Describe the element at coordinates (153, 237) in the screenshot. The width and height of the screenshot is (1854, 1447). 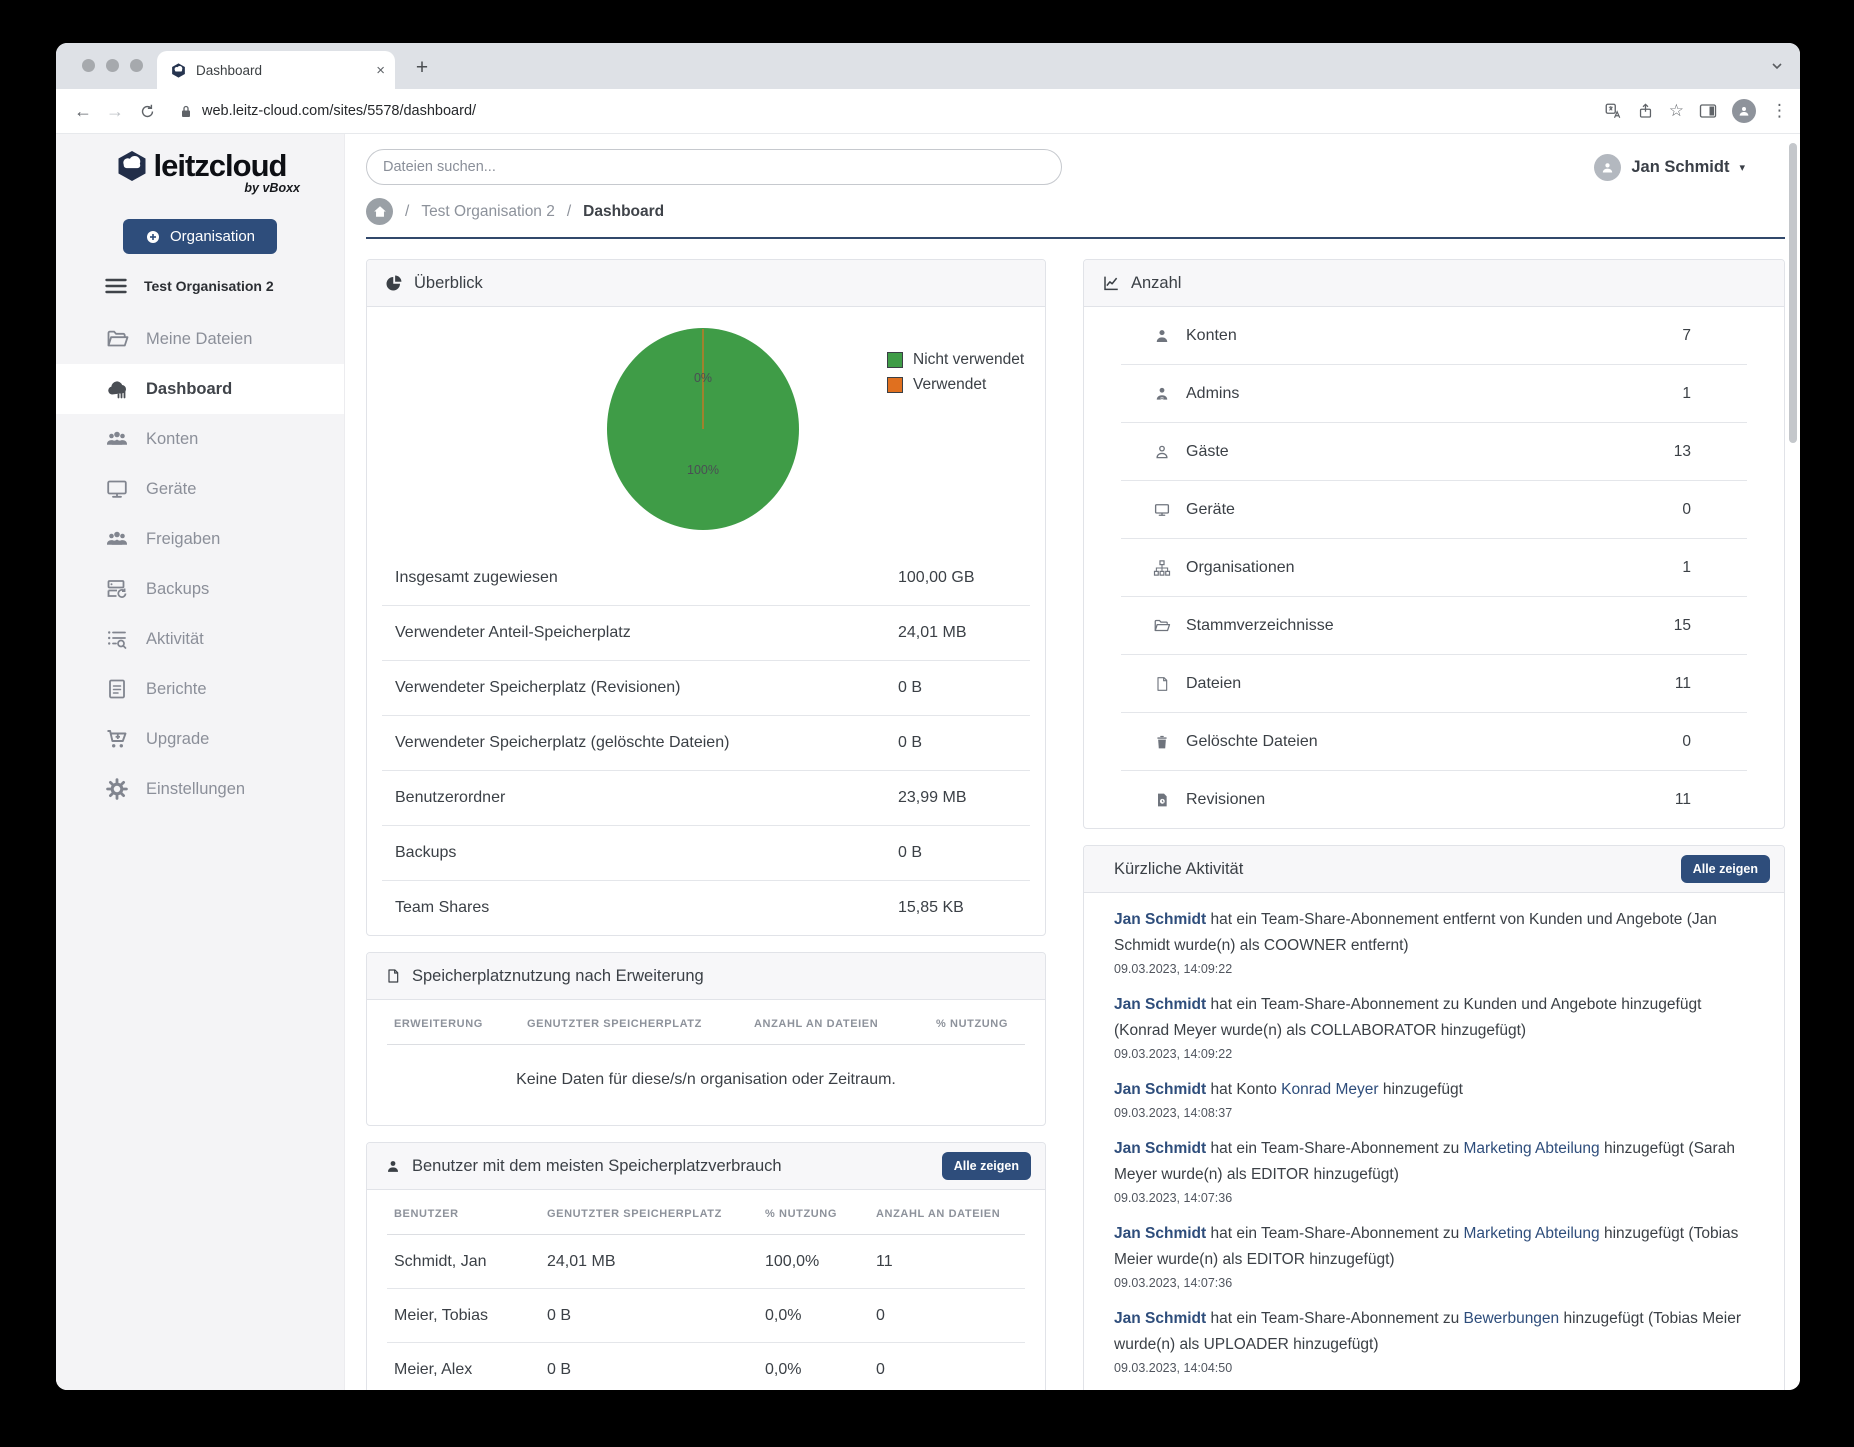
I see `plus-circle-icon` at that location.